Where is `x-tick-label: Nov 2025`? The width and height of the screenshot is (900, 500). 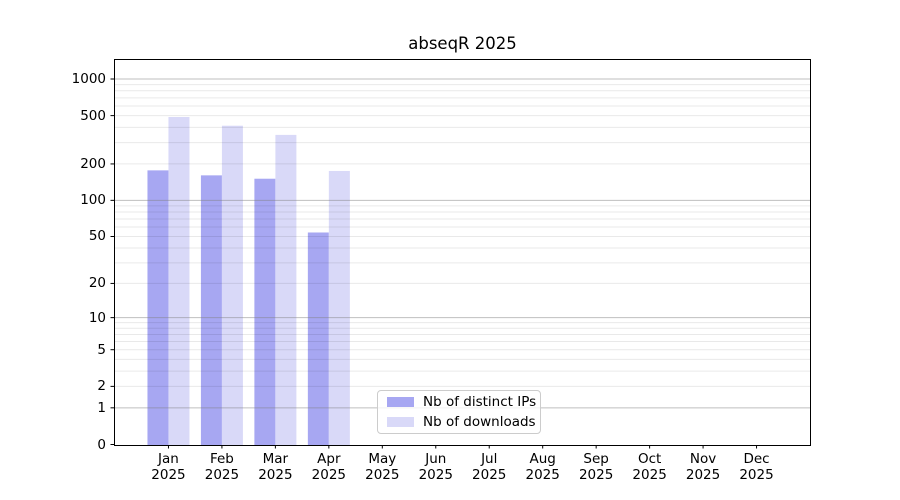 x-tick-label: Nov 2025 is located at coordinates (703, 467).